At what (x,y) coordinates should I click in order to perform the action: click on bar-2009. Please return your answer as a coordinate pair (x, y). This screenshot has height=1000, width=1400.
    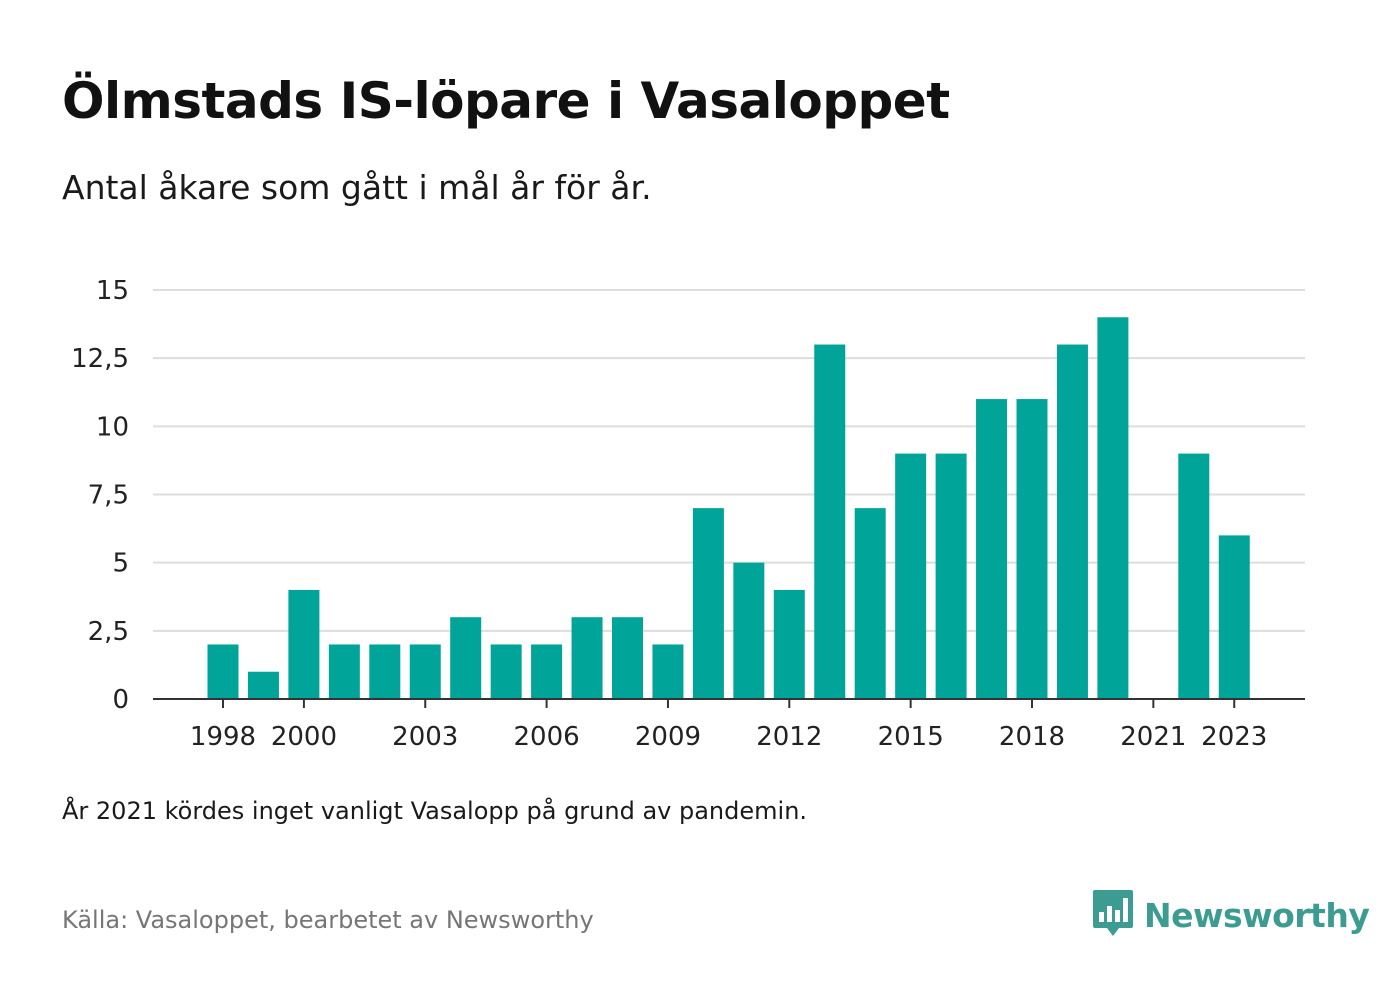
    Looking at the image, I should click on (668, 671).